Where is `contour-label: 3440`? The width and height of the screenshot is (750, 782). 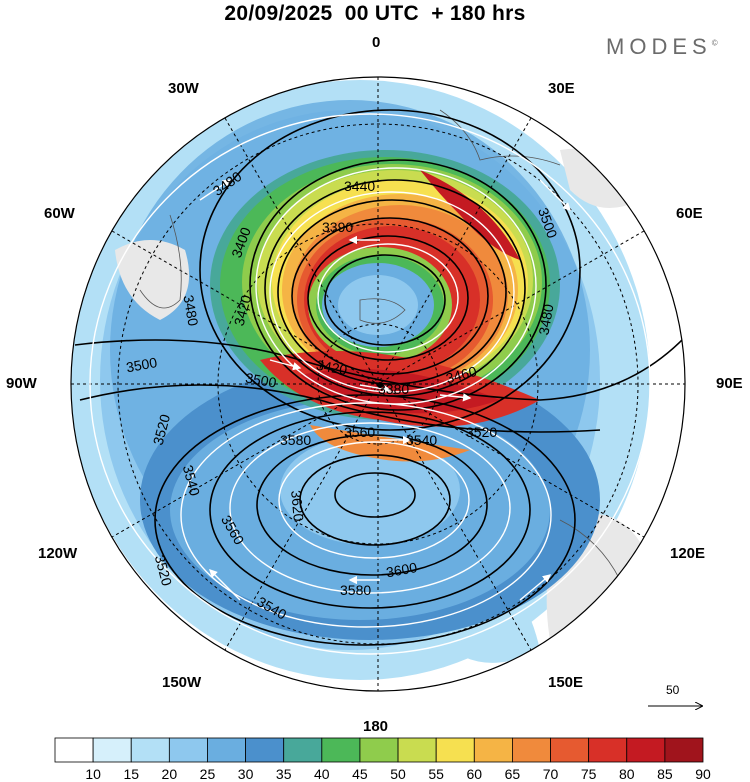 contour-label: 3440 is located at coordinates (359, 186).